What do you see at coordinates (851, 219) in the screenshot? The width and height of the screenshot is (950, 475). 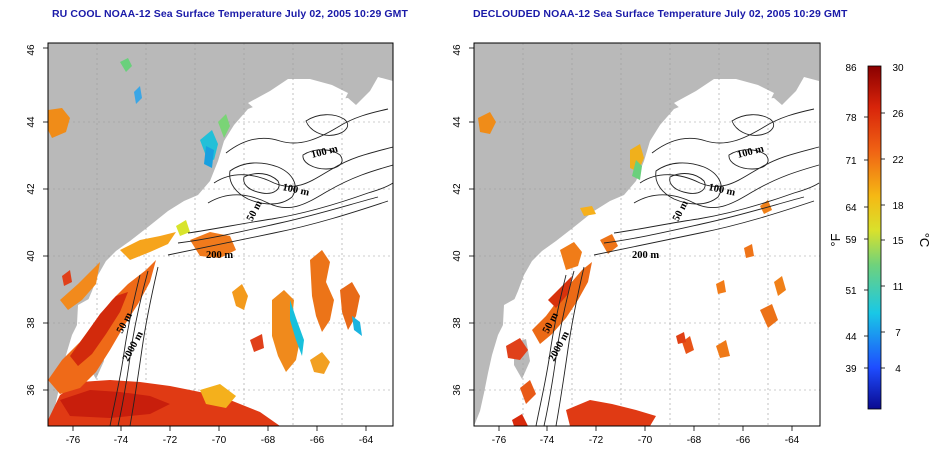 I see `colorbar-fahrenheit-labels: 86 78 71 64 59 51 44 39` at bounding box center [851, 219].